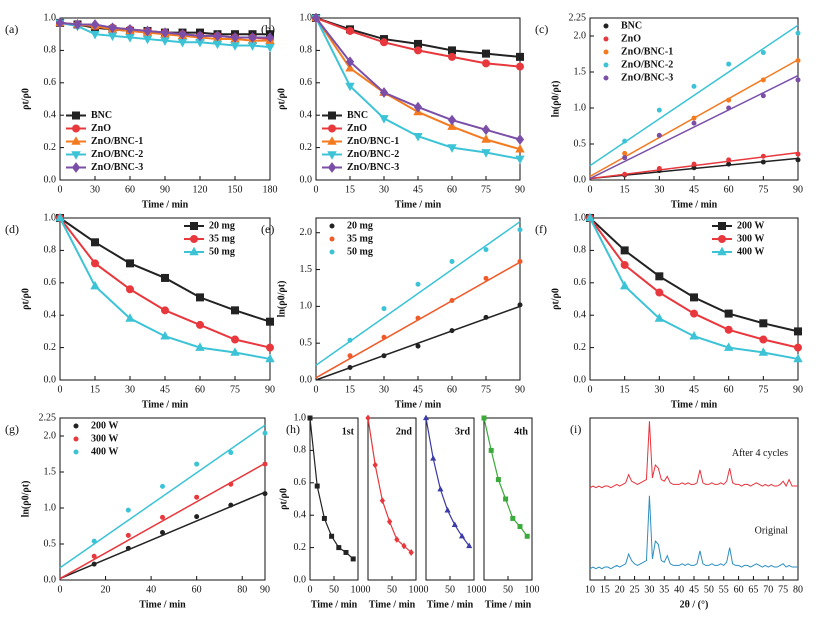 This screenshot has width=829, height=617. Describe the element at coordinates (162, 521) in the screenshot. I see `fit-line` at that location.